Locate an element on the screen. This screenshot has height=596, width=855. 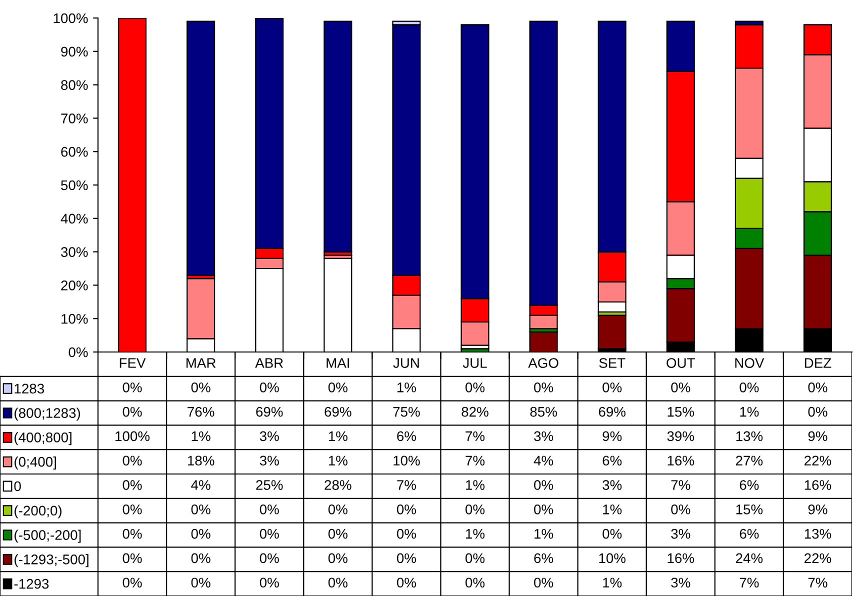
data-label: 25% is located at coordinates (269, 485).